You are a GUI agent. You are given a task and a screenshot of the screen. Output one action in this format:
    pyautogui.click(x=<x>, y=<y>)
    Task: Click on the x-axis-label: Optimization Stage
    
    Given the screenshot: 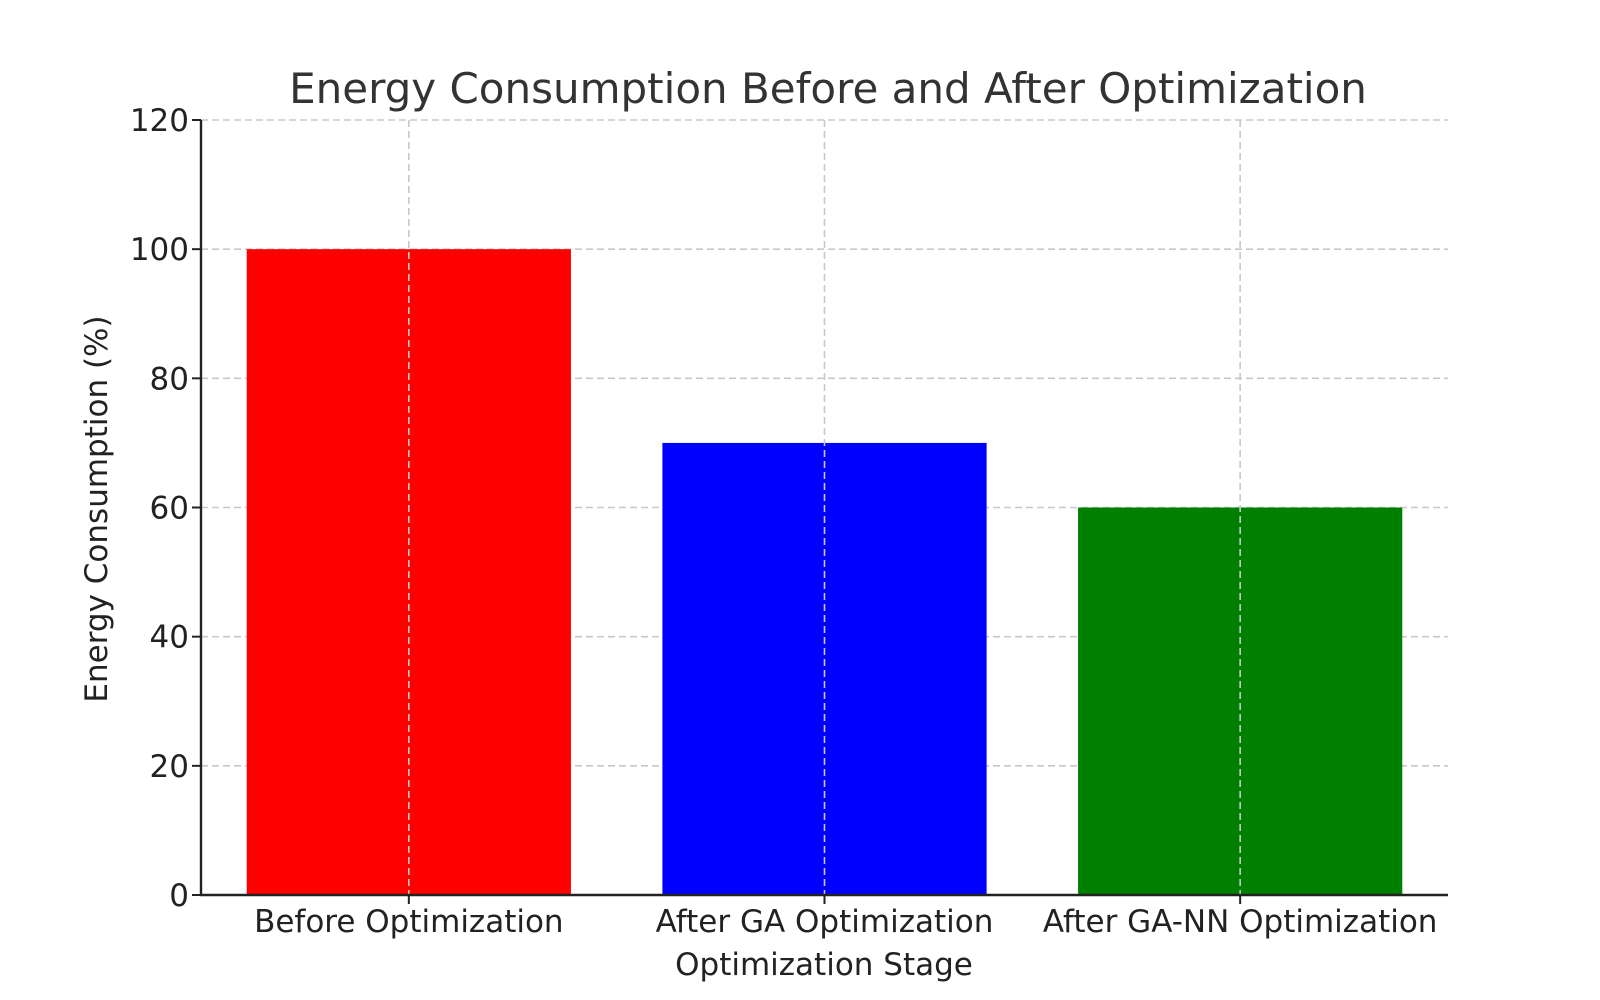 What is the action you would take?
    pyautogui.click(x=824, y=965)
    